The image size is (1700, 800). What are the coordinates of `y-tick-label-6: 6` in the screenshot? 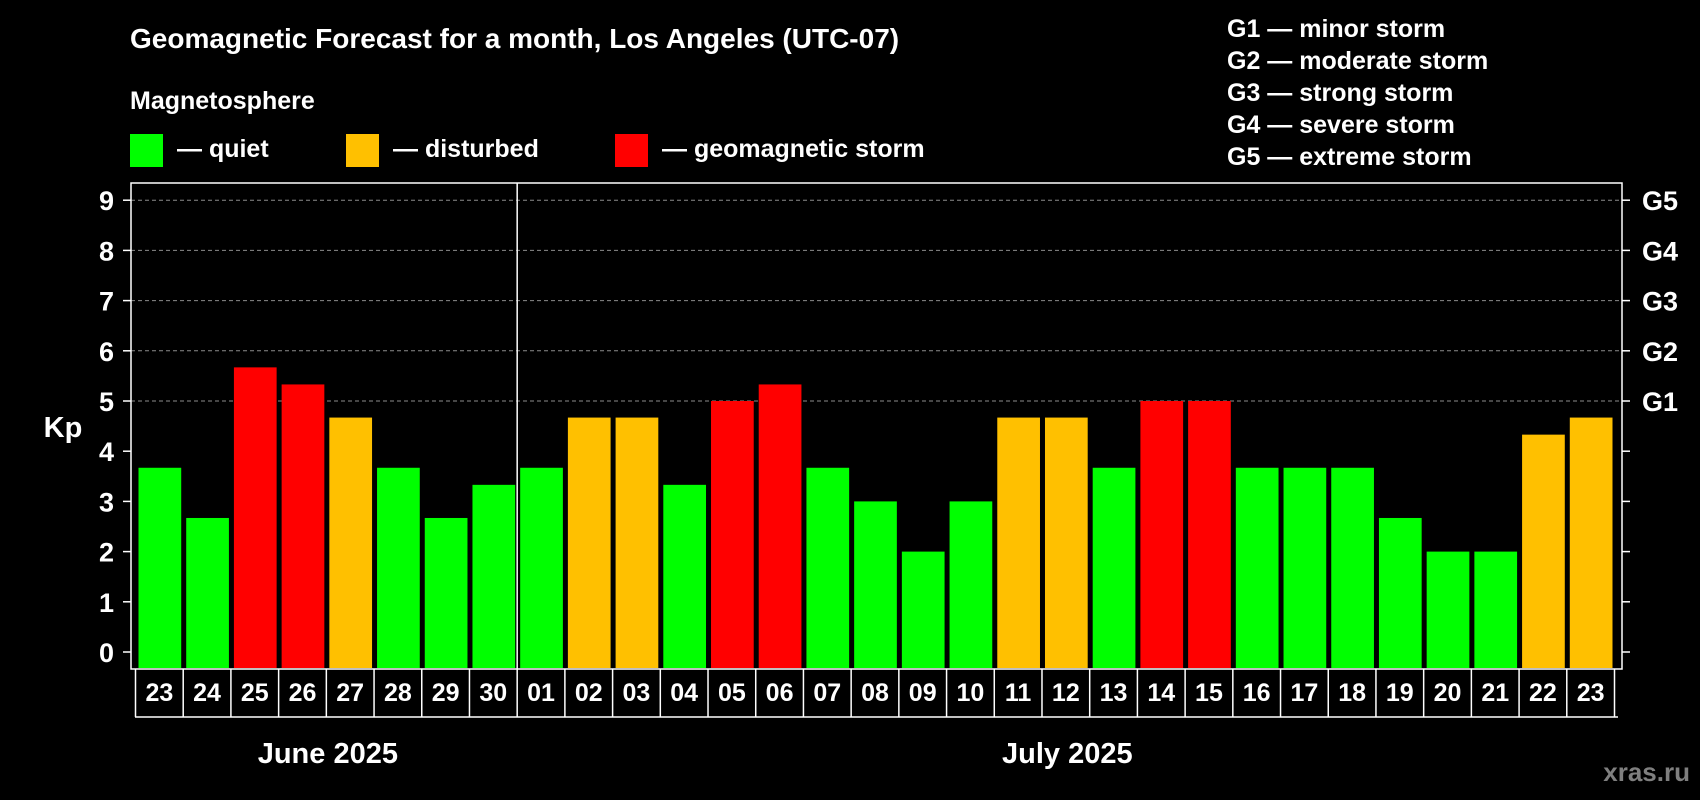 It's located at (106, 352).